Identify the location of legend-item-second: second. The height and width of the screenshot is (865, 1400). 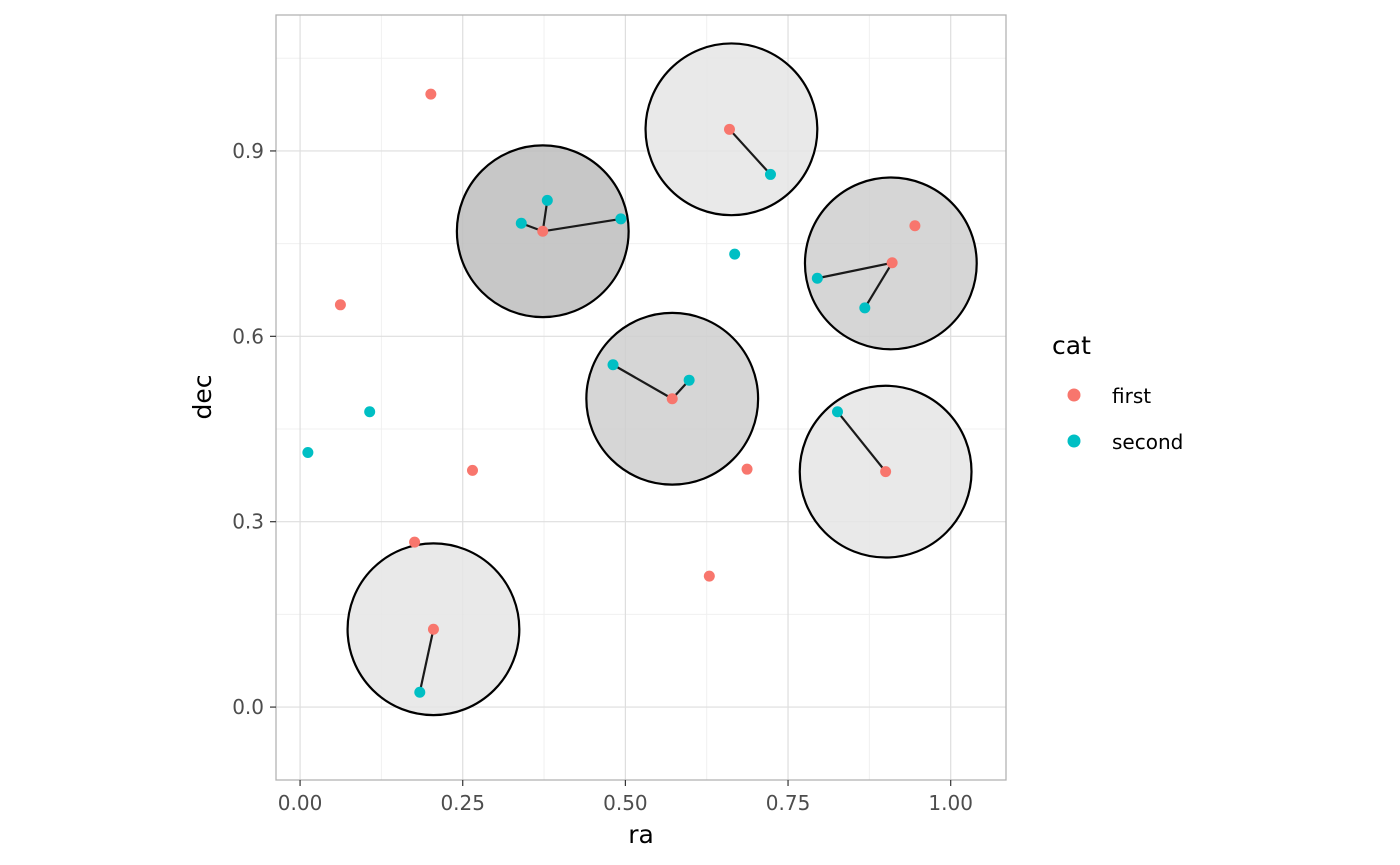
(1125, 442).